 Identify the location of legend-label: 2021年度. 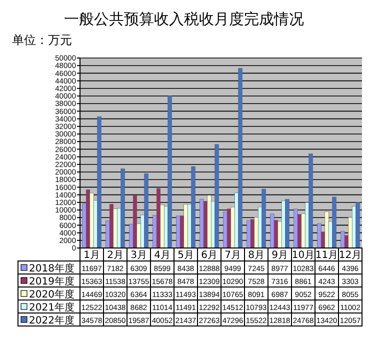
(51, 308).